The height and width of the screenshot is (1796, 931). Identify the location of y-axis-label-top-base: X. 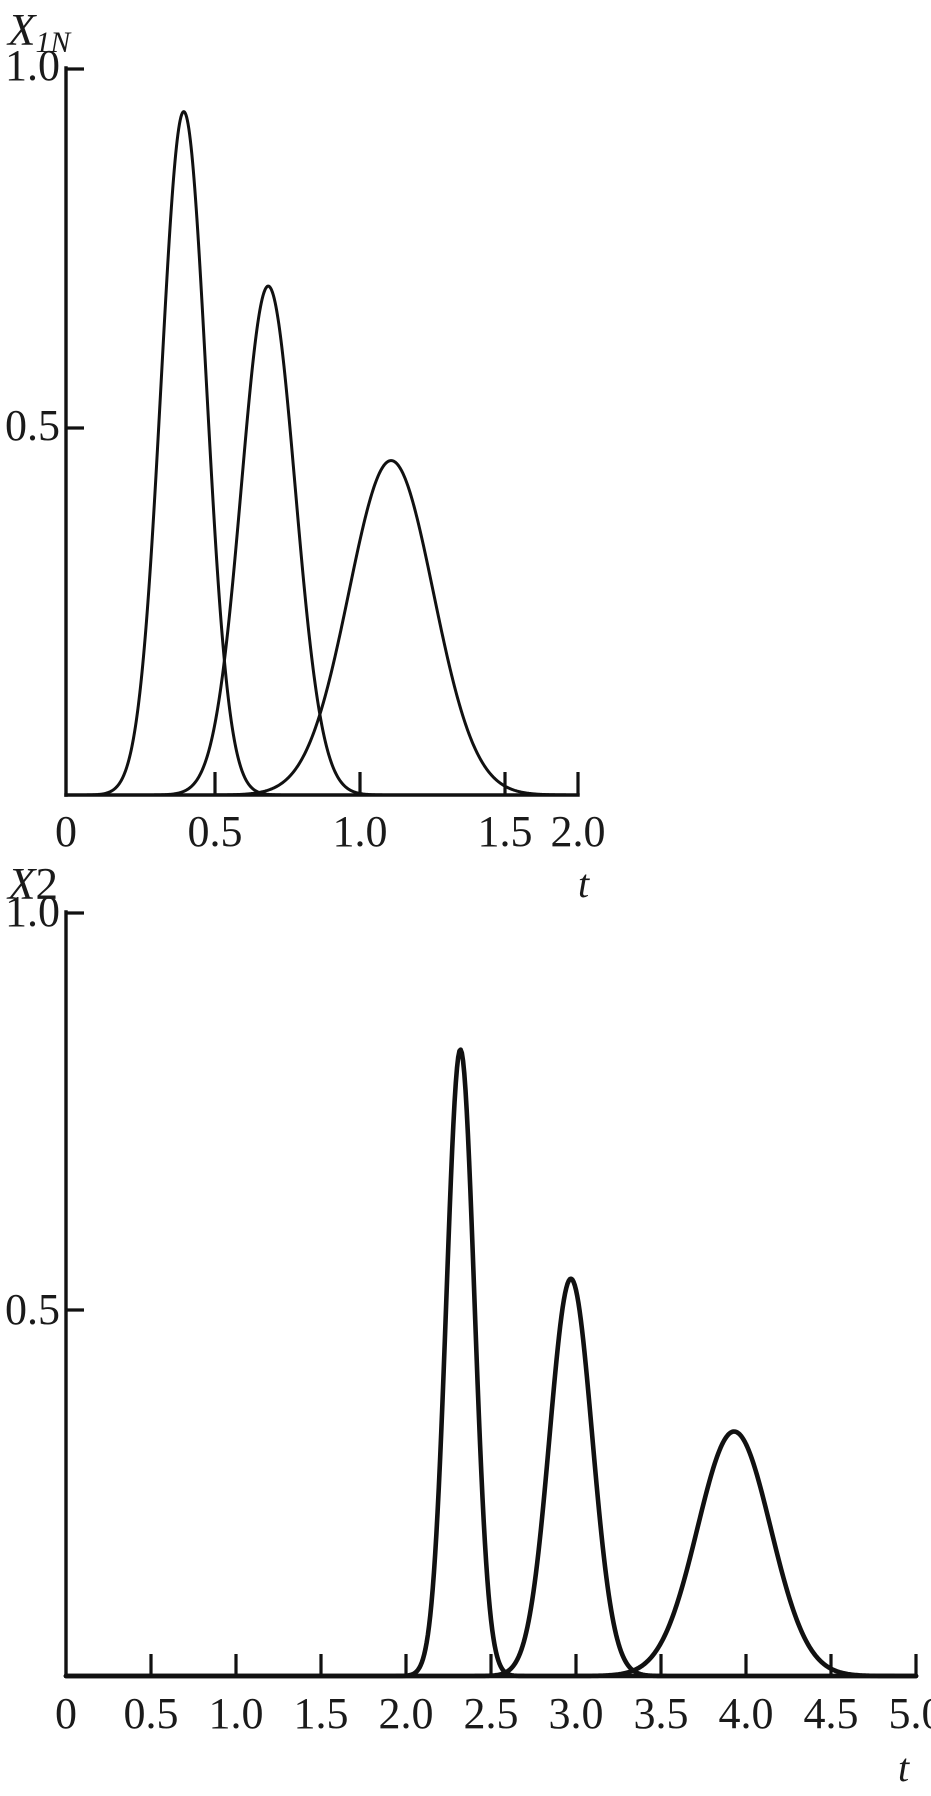
(22, 30).